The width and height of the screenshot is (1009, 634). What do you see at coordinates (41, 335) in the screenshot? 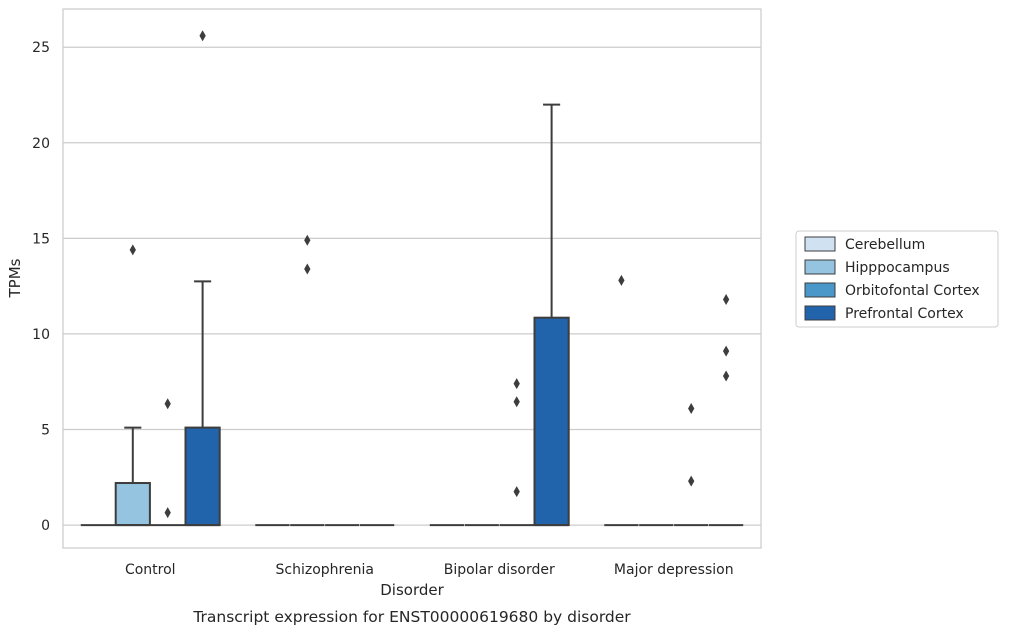
I see `y-tick-label: 10` at bounding box center [41, 335].